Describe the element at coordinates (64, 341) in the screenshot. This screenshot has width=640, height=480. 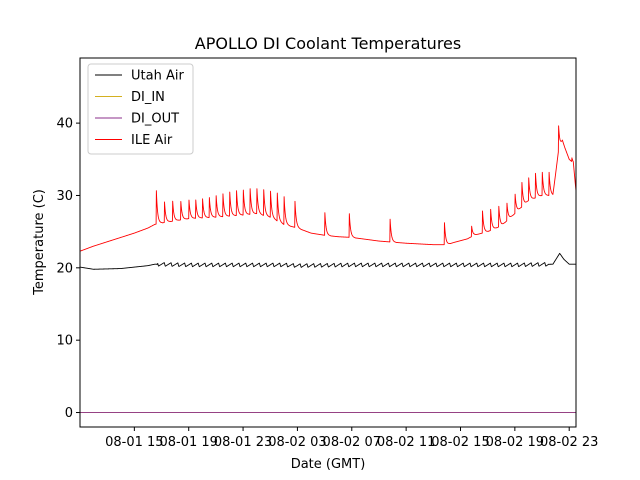
I see `y-tick-label: 10` at that location.